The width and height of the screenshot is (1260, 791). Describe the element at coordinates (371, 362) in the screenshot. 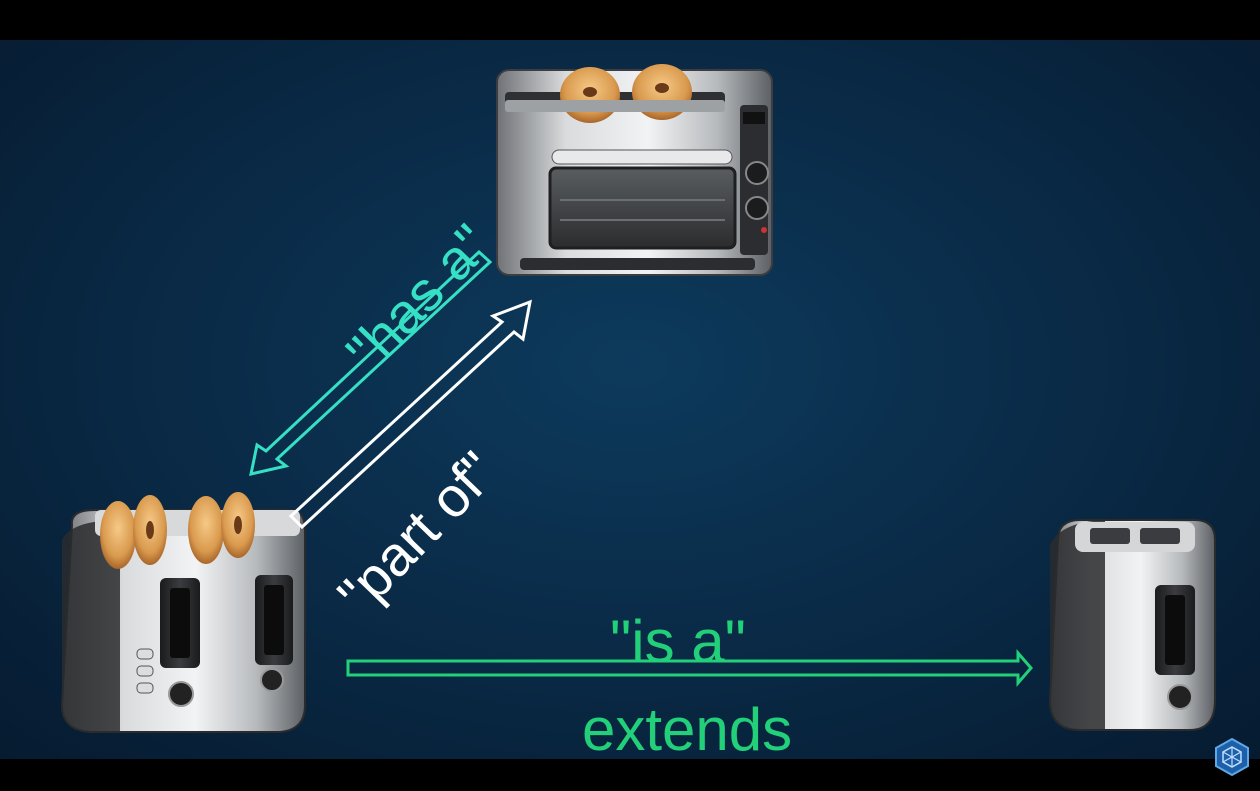

I see `has-a-arrow` at that location.